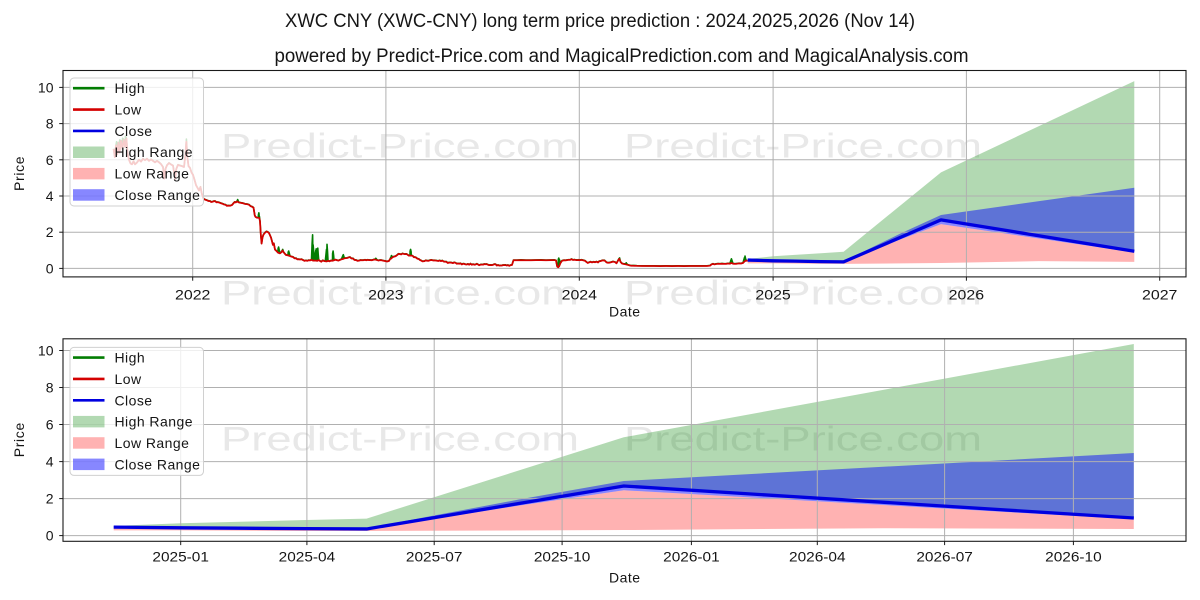  What do you see at coordinates (817, 557) in the screenshot?
I see `svg-text: 2026-04` at bounding box center [817, 557].